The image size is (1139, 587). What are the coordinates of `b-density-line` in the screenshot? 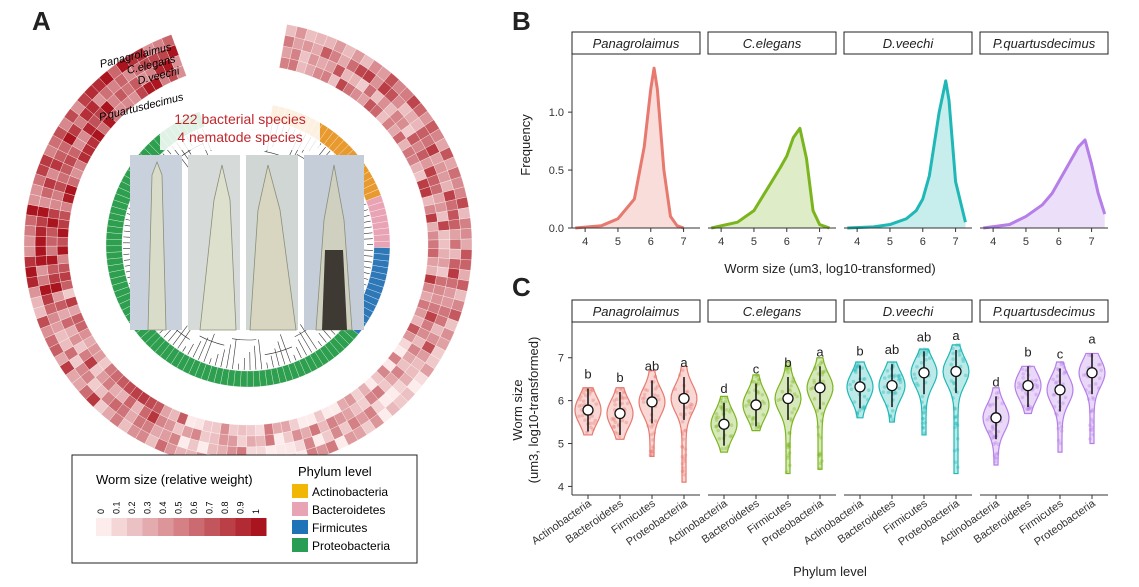 It's located at (907, 154).